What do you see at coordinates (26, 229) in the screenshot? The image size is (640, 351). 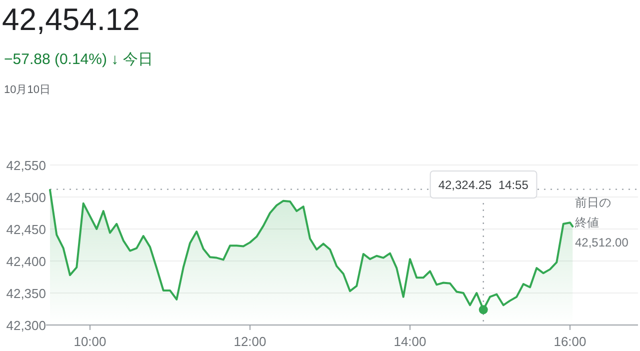 I see `y-tick-label: 42,450` at bounding box center [26, 229].